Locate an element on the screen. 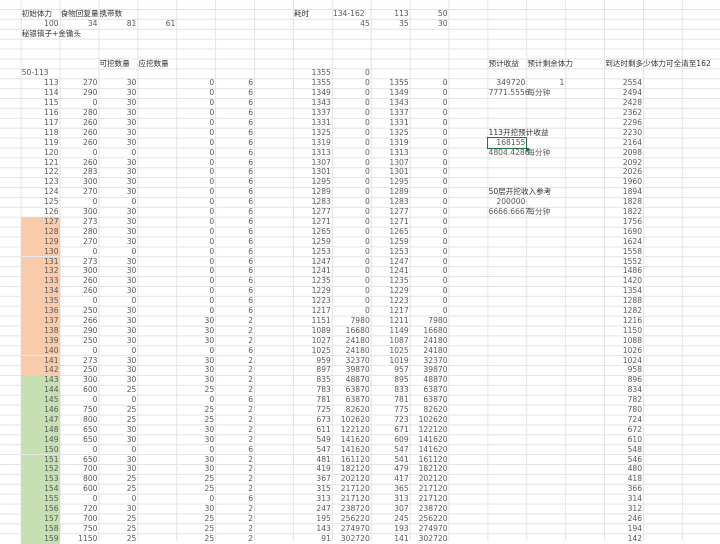  data-cell: 82620 is located at coordinates (435, 409).